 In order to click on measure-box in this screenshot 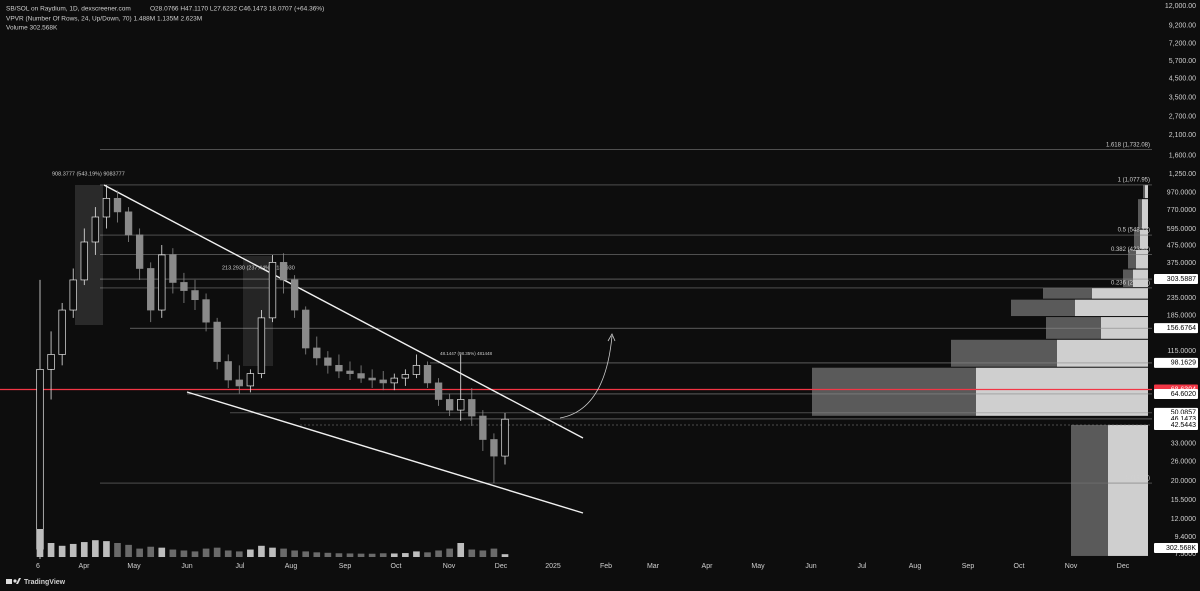, I will do `click(89, 255)`.